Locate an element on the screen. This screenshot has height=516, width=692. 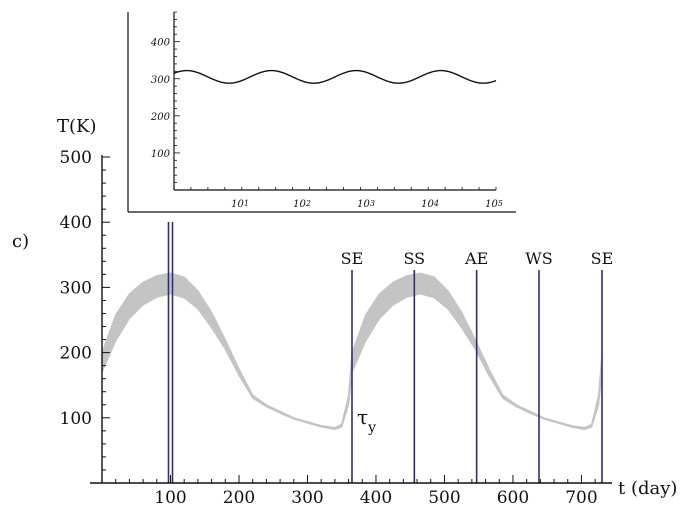
inset-x-tick-label: 101 is located at coordinates (240, 204).